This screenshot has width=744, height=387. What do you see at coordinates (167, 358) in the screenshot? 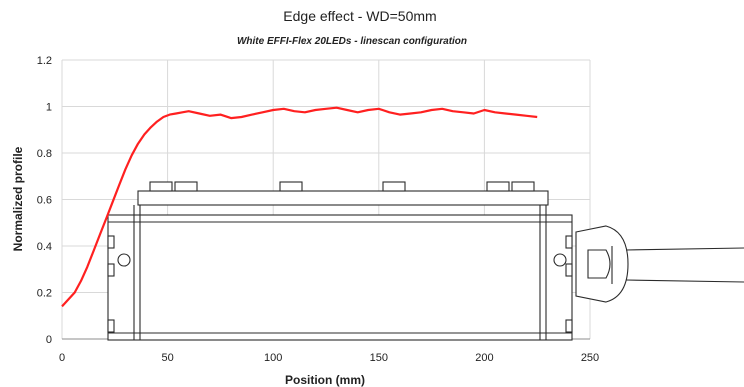
I see `x-tick-label: 50` at bounding box center [167, 358].